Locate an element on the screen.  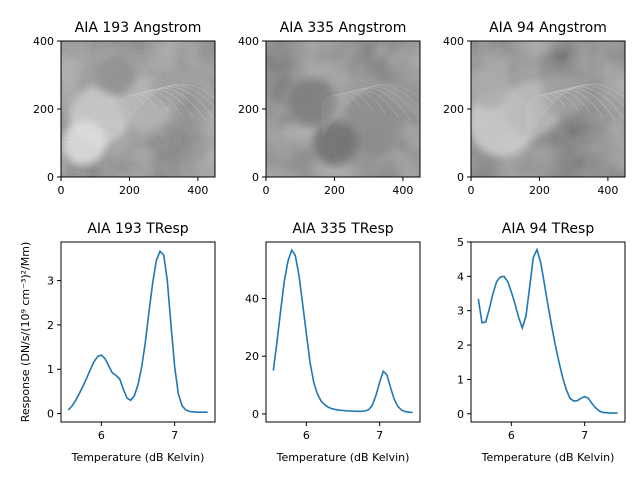
panel-title: AIA 193 TResp is located at coordinates (137, 229).